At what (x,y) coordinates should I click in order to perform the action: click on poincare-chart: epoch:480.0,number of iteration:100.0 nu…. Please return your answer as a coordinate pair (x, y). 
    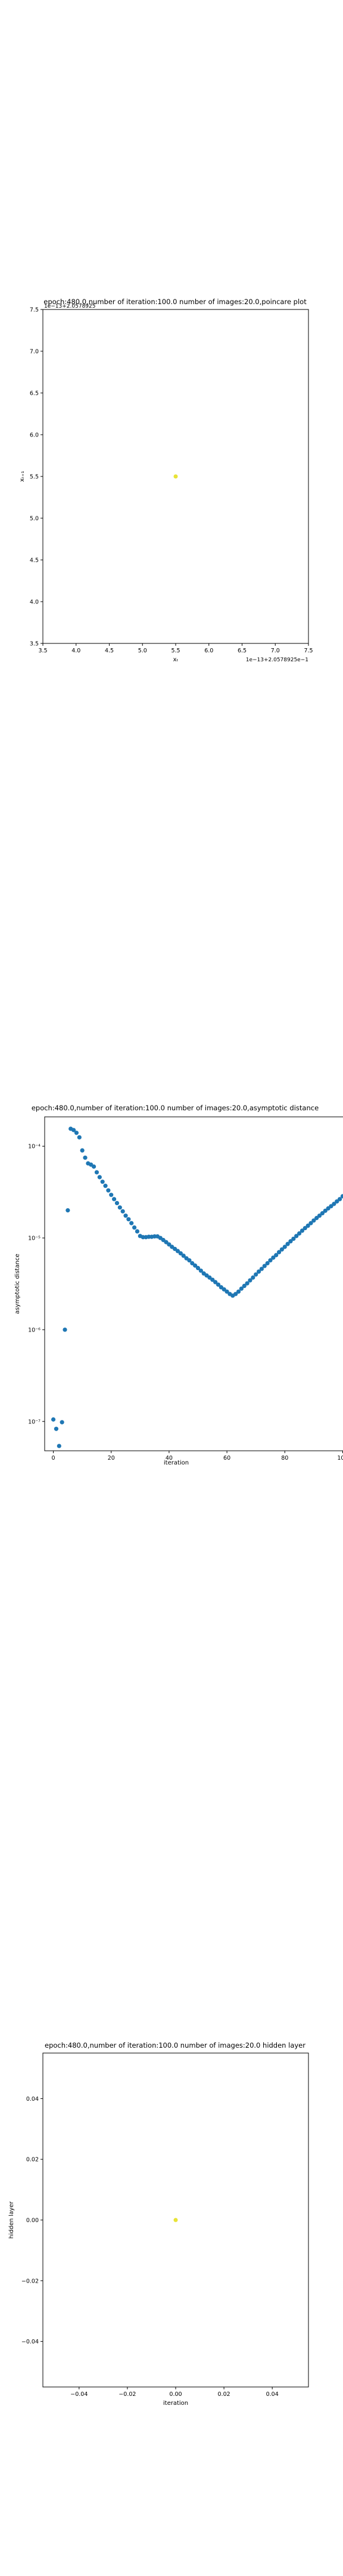
    Looking at the image, I should click on (166, 481).